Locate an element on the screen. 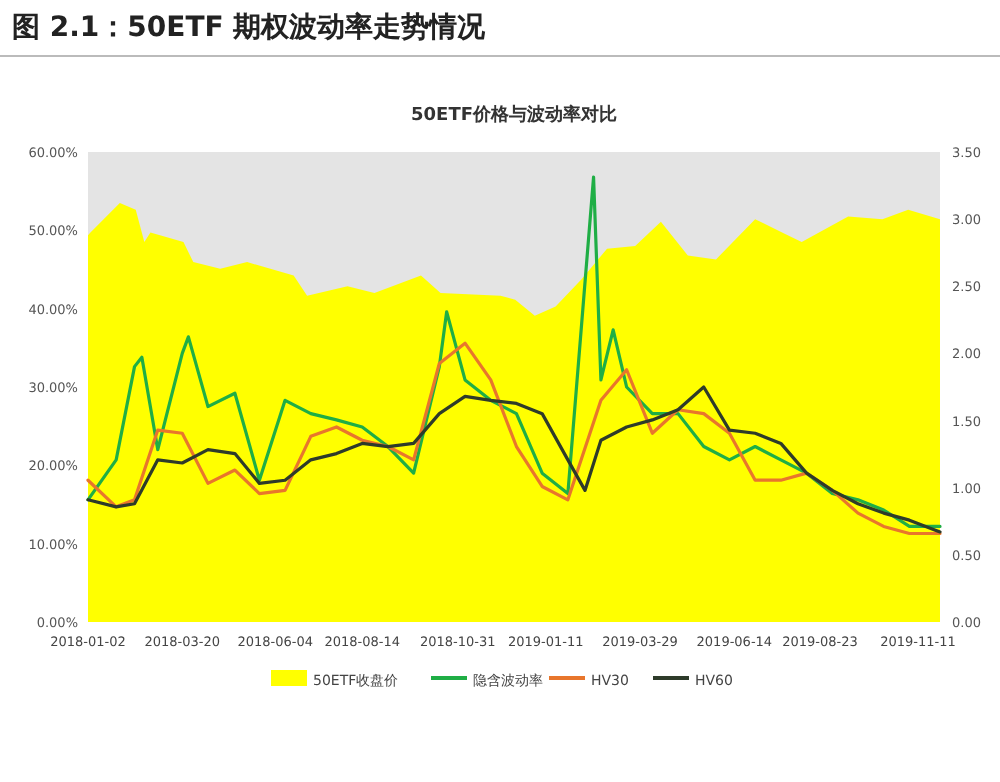  chart-title: 图 2.1：50ETF 期权波动率走势情况 is located at coordinates (250, 27).